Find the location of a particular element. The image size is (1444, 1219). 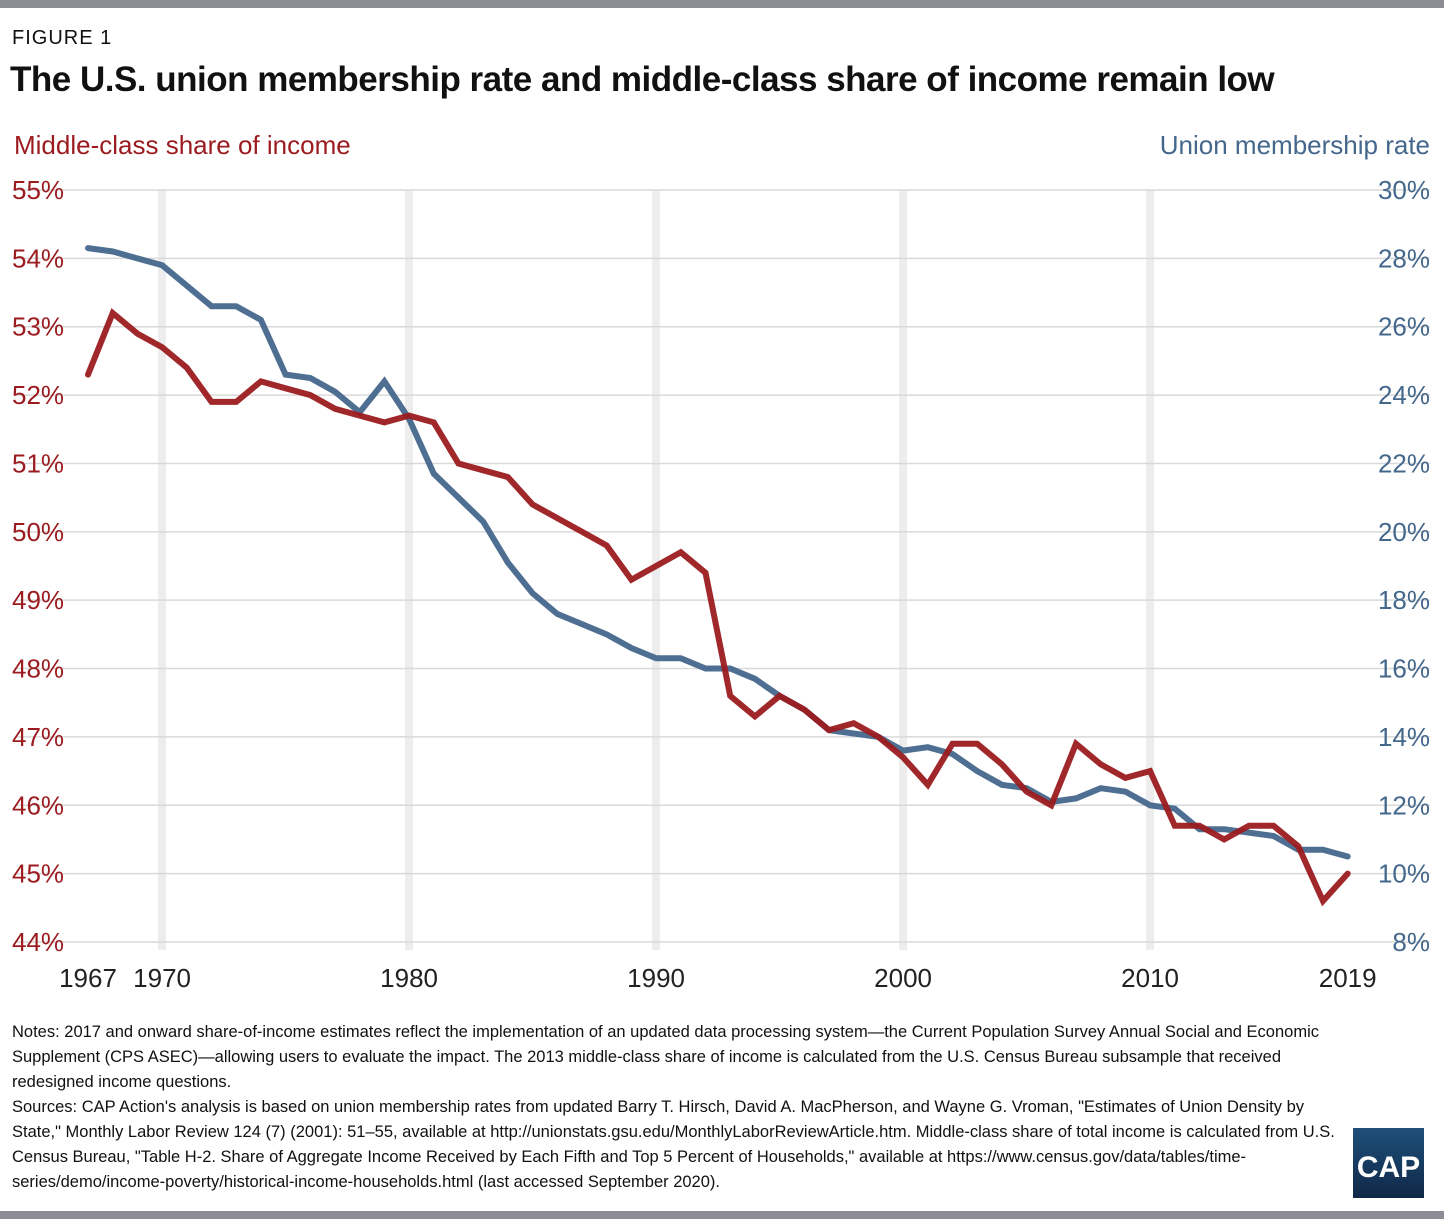

x-tick-label: 1970 is located at coordinates (162, 978).